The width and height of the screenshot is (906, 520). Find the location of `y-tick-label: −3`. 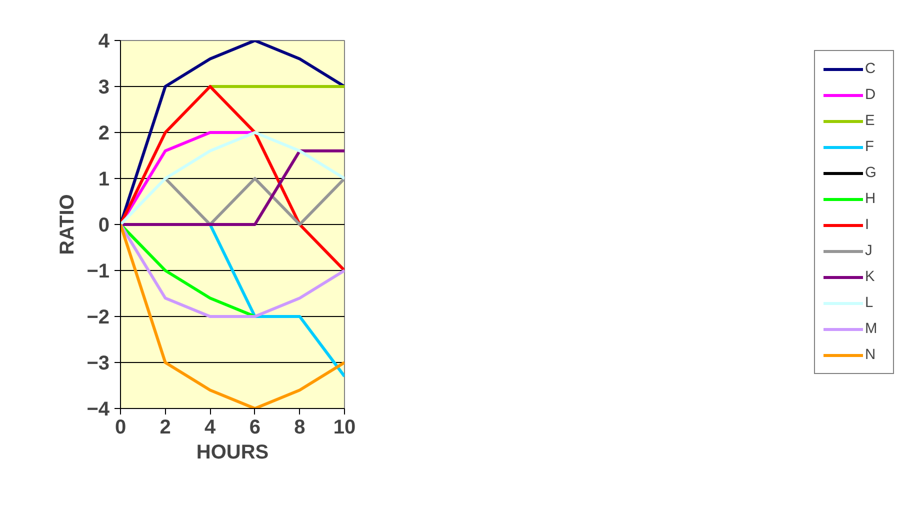

y-tick-label: −3 is located at coordinates (98, 363).